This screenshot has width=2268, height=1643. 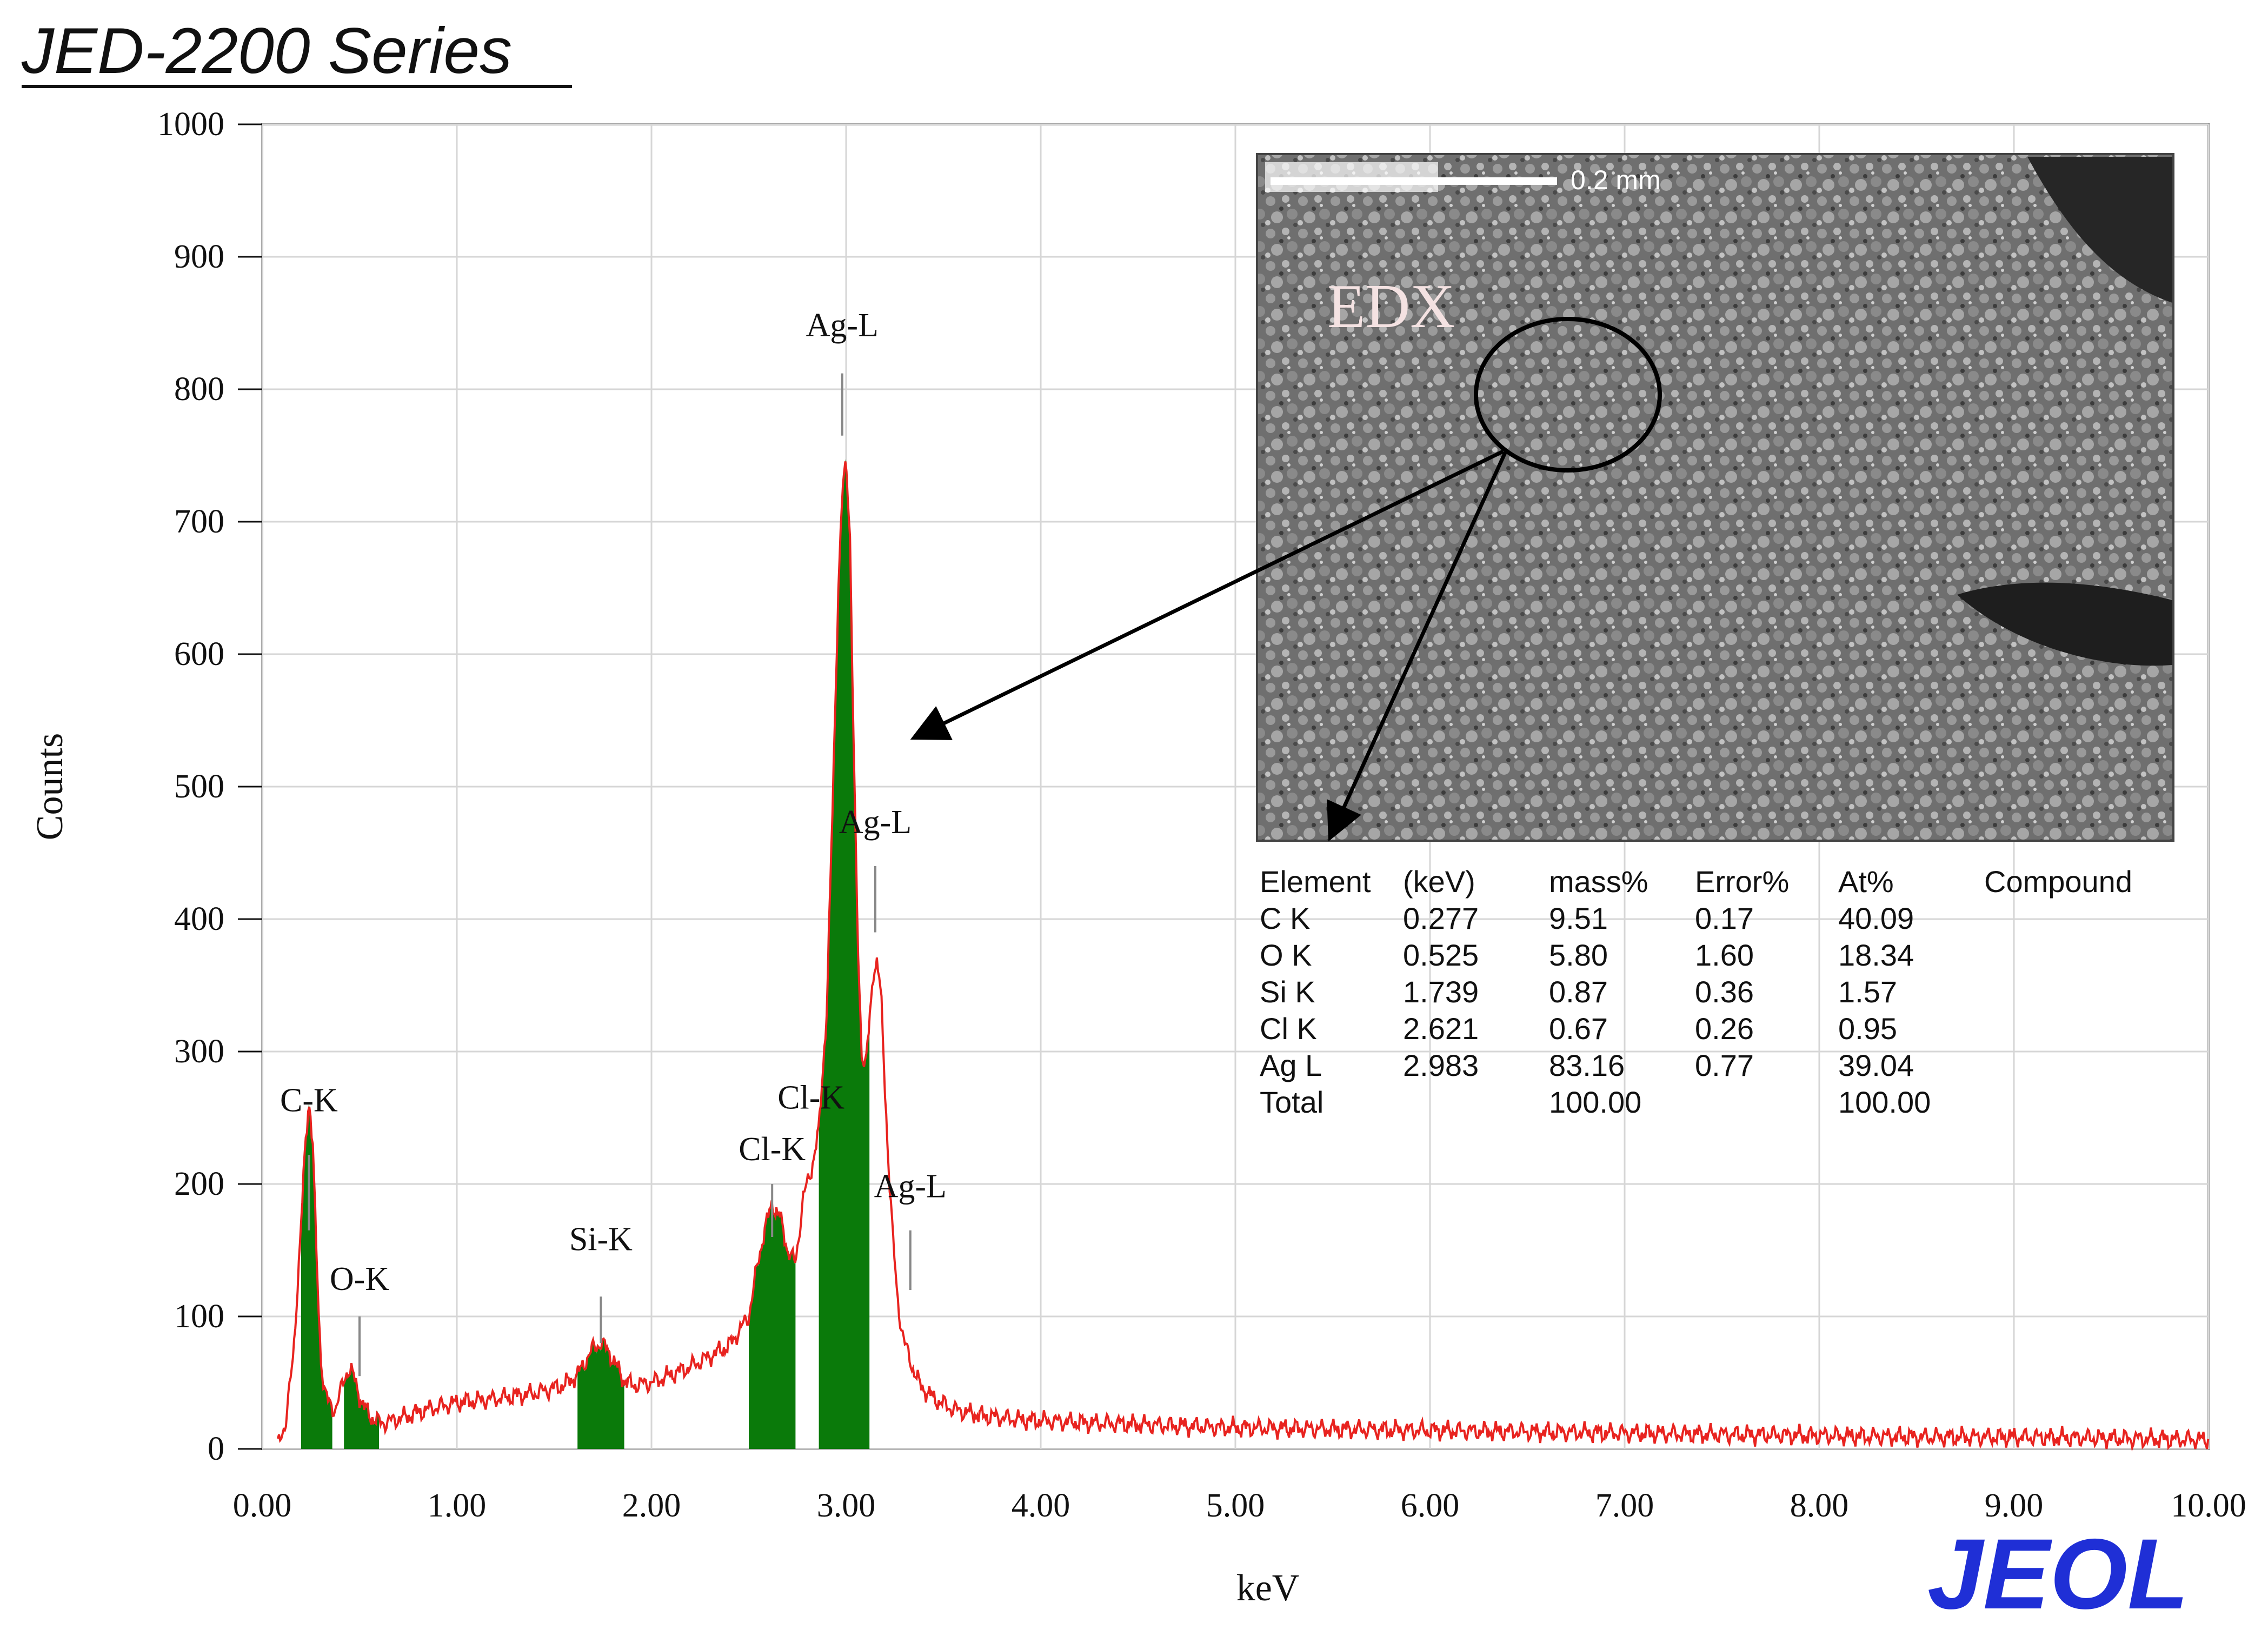 I want to click on table-cell: Si K, so click(x=1287, y=992).